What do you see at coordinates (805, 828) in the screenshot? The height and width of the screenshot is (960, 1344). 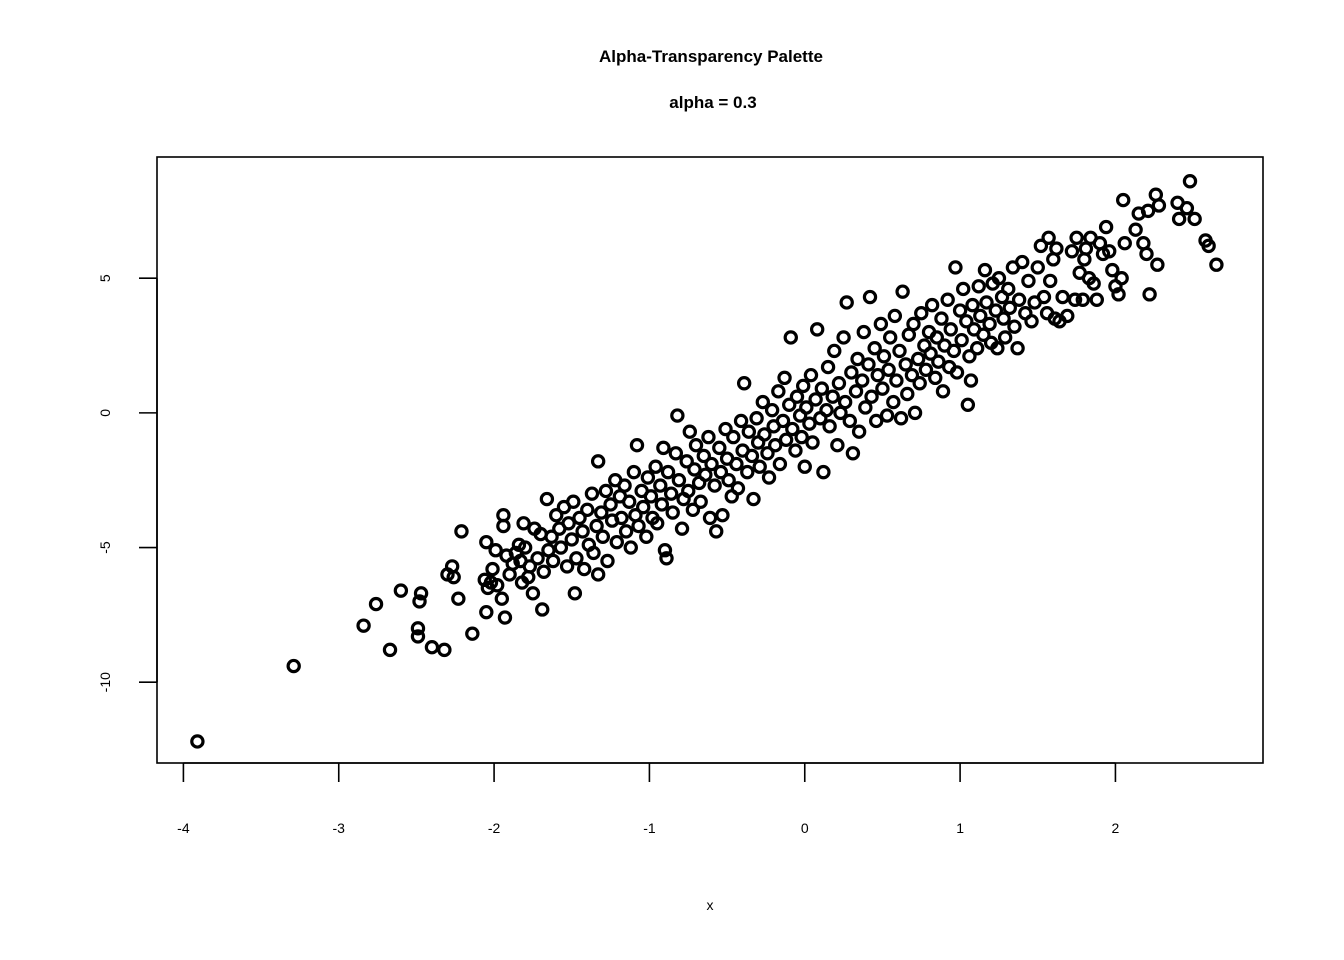 I see `x-tick-label: 0` at bounding box center [805, 828].